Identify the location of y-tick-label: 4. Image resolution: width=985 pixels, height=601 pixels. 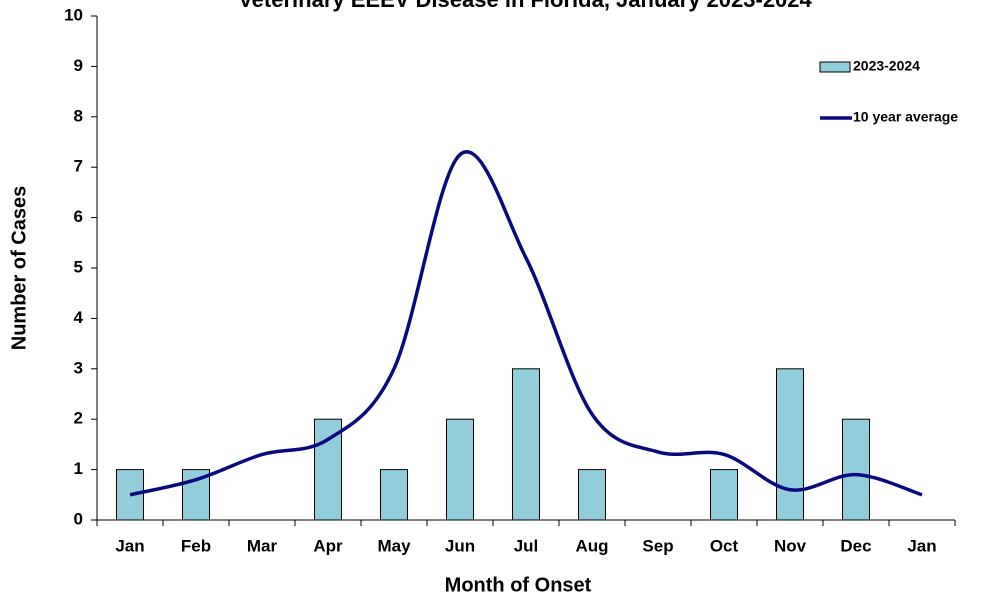
(79, 317).